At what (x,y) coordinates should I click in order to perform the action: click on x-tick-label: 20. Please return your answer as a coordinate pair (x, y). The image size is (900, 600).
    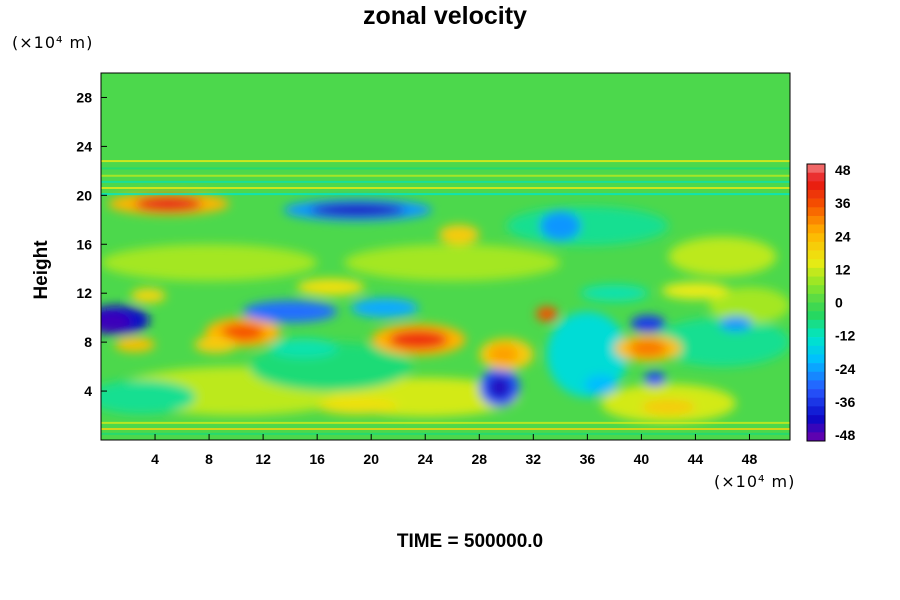
    Looking at the image, I should click on (371, 459).